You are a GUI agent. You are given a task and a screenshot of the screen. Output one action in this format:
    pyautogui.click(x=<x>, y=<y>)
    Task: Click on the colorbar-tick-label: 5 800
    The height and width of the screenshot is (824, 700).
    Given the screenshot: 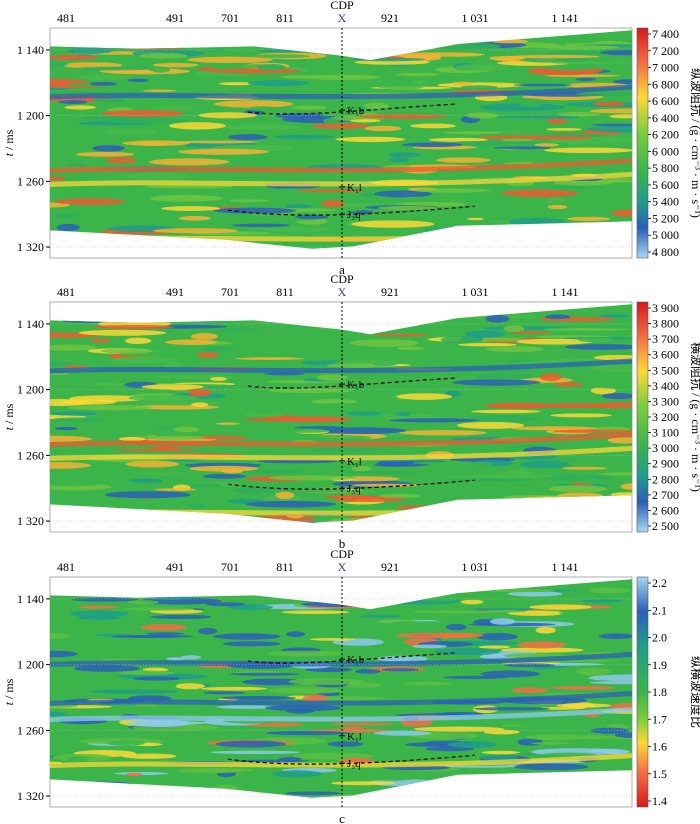 What is the action you would take?
    pyautogui.click(x=665, y=168)
    